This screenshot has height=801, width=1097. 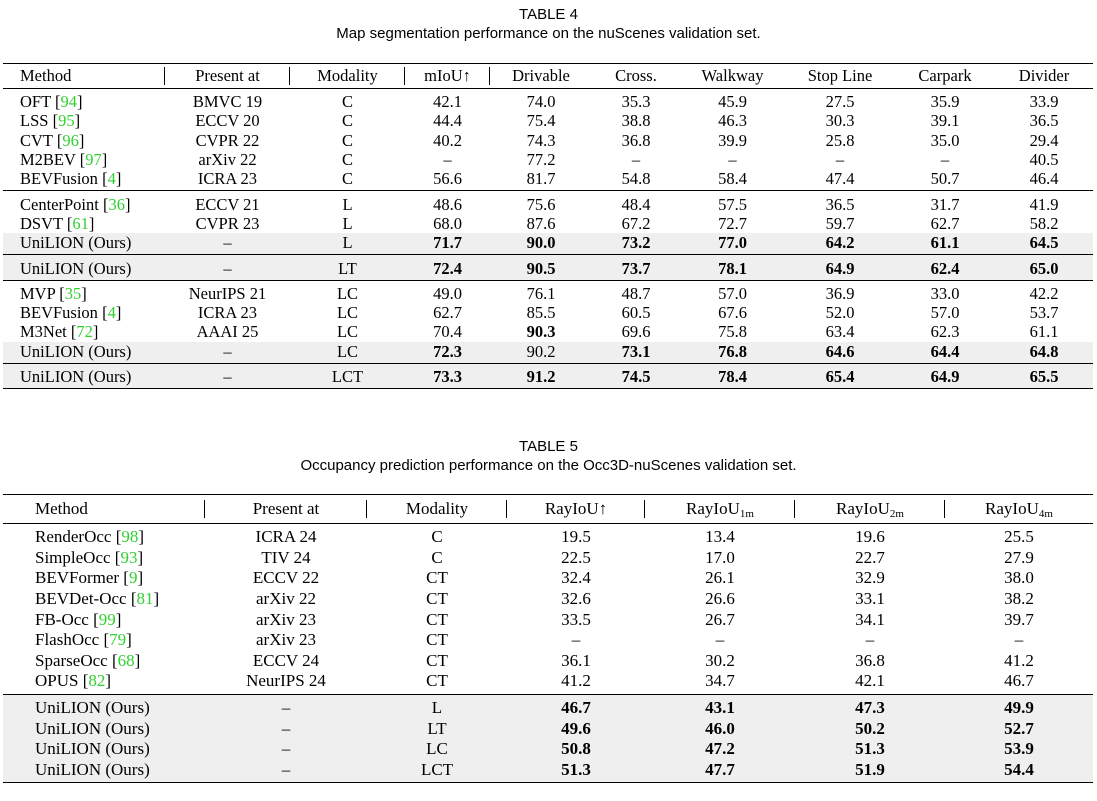 I want to click on table-cell: 76.8, so click(x=732, y=352).